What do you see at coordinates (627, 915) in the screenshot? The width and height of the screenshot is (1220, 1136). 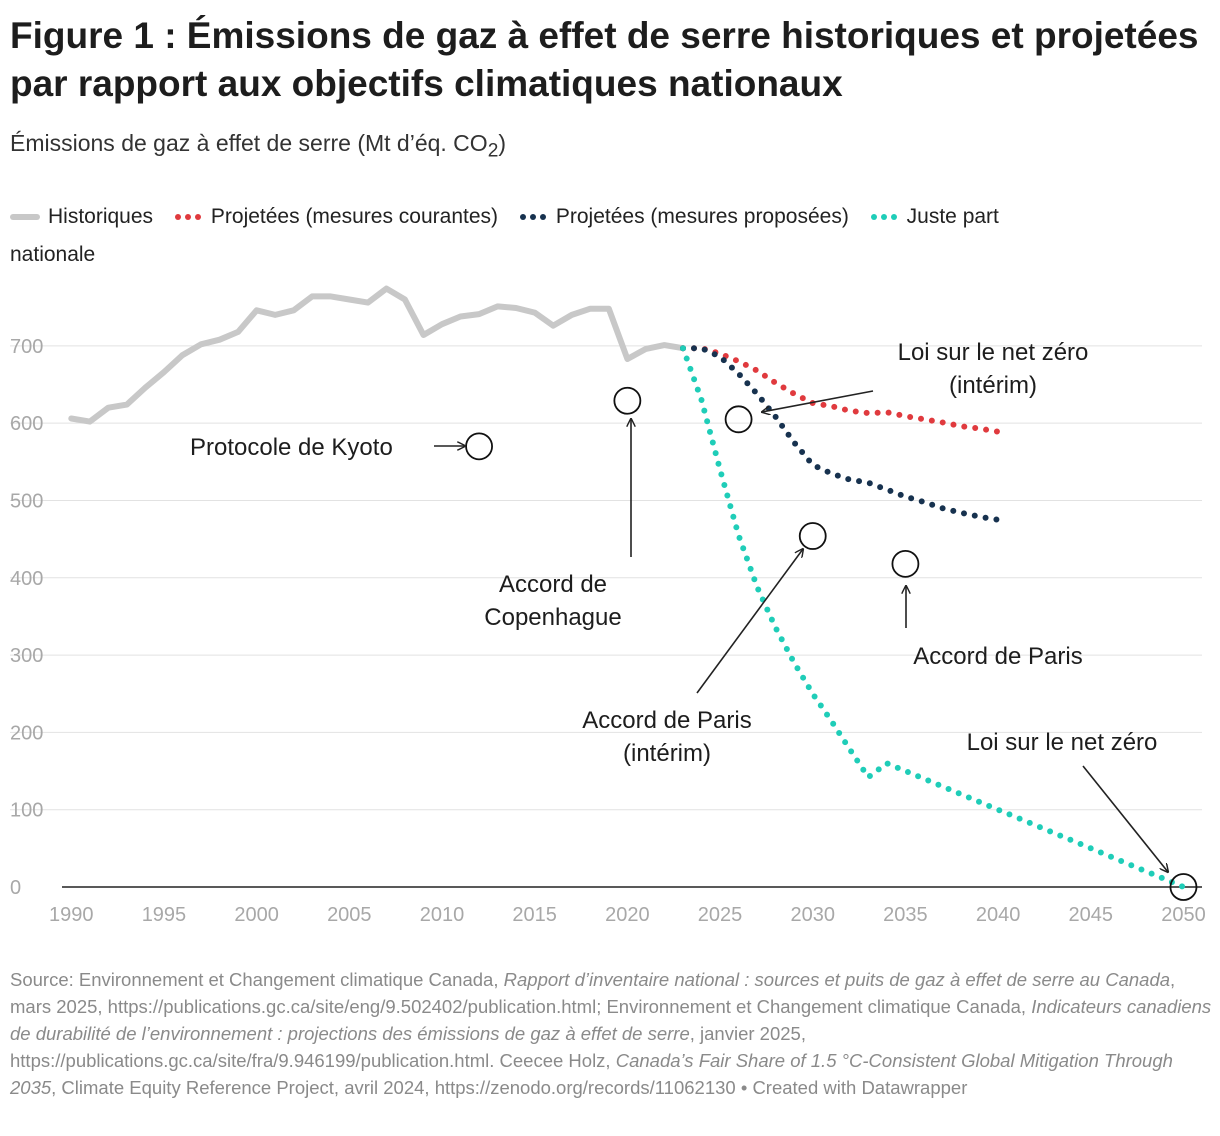 I see `x-tick-label-2020: 2020` at bounding box center [627, 915].